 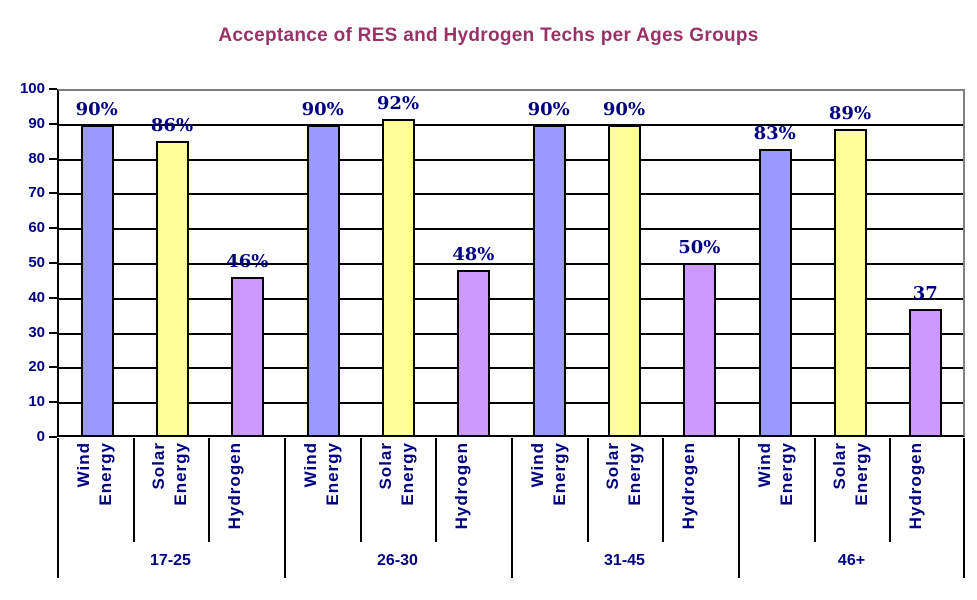 I want to click on y-axis-label-30: 30, so click(x=36, y=332).